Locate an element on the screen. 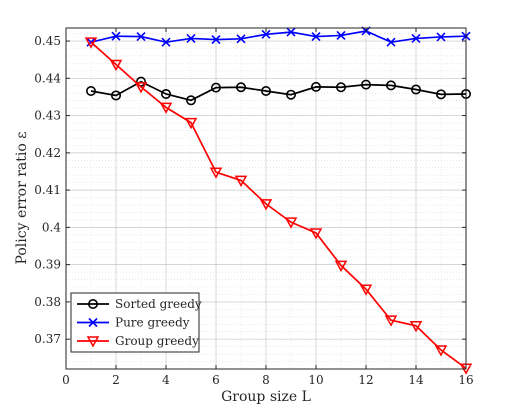 The image size is (512, 410). x-tick-label: 6 is located at coordinates (216, 380).